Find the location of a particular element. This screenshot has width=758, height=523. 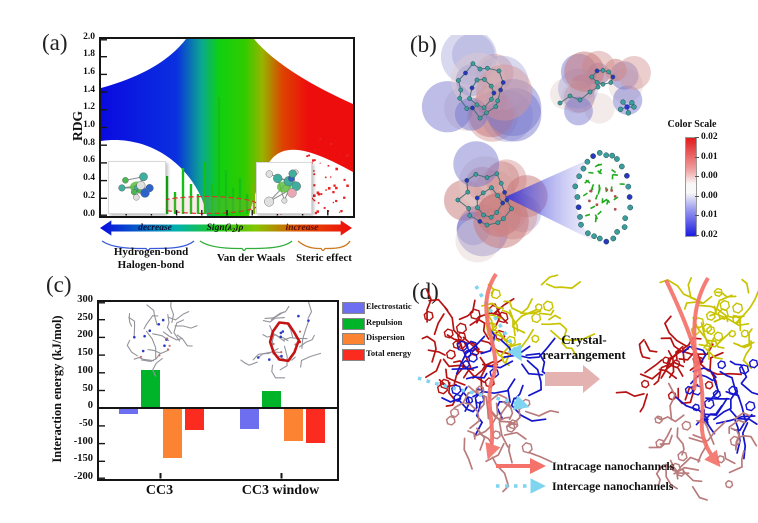

a-ytick-label: 1.0 is located at coordinates (89, 125).